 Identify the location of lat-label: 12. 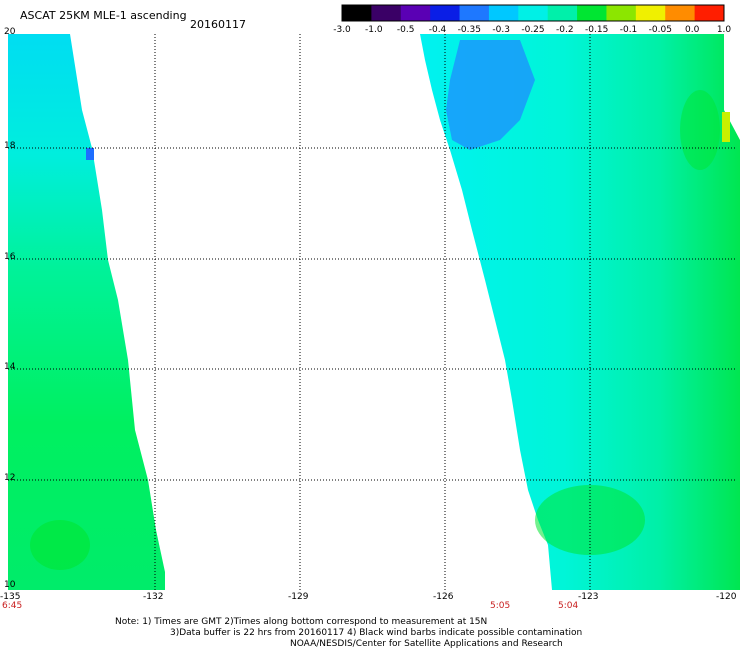
(10, 478).